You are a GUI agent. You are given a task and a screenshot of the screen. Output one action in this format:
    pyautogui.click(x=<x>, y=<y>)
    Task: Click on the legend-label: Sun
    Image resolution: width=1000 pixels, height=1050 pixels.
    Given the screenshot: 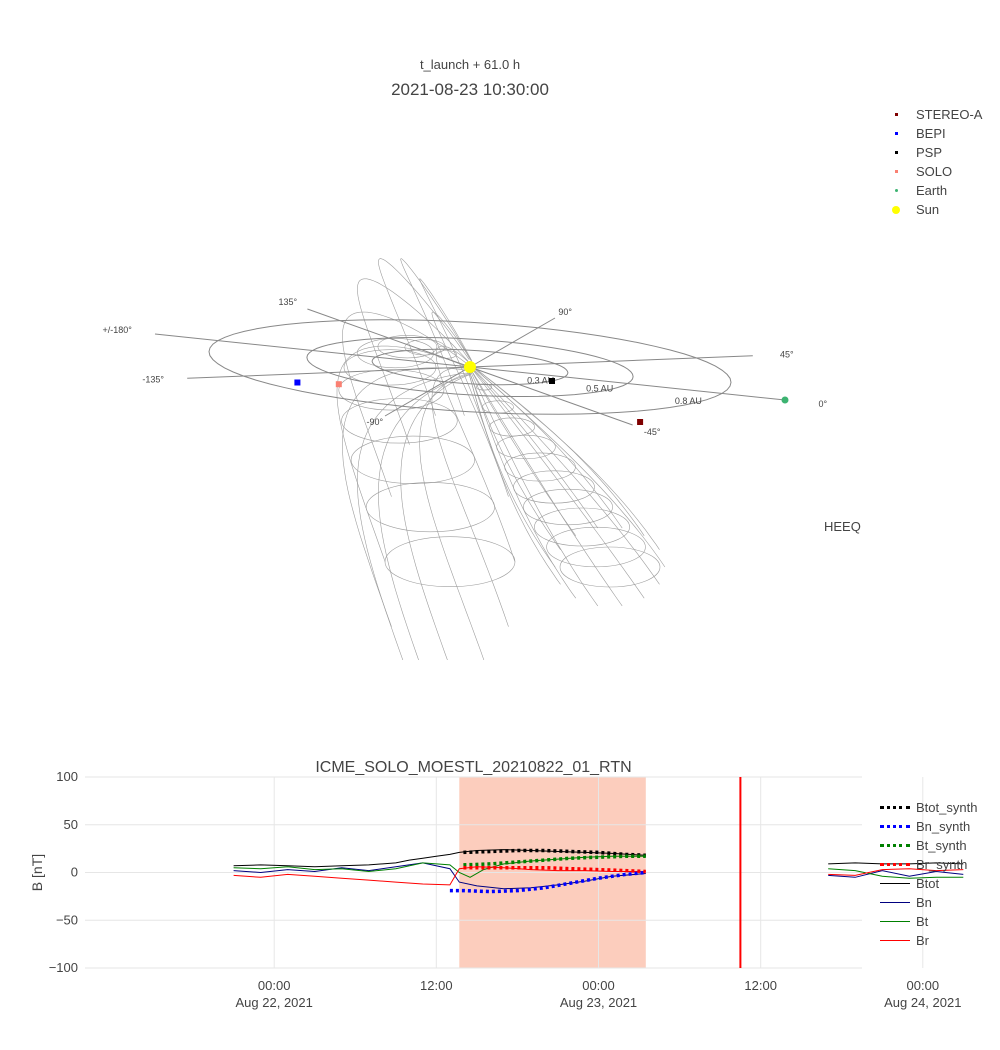 What is the action you would take?
    pyautogui.click(x=928, y=209)
    